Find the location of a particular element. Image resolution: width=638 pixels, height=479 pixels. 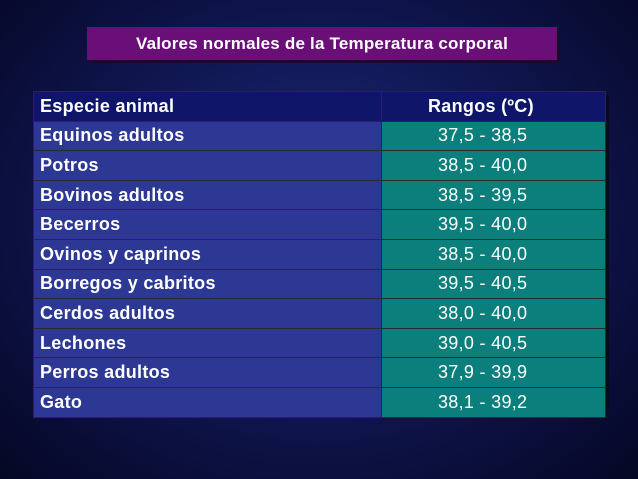

range-cell: 39,5 - 40,0 is located at coordinates (493, 224).